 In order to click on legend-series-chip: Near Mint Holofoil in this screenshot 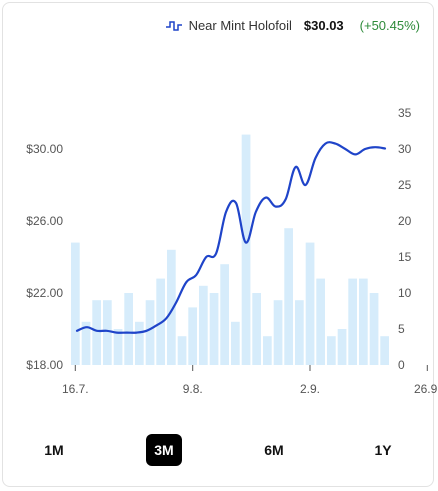, I will do `click(228, 25)`.